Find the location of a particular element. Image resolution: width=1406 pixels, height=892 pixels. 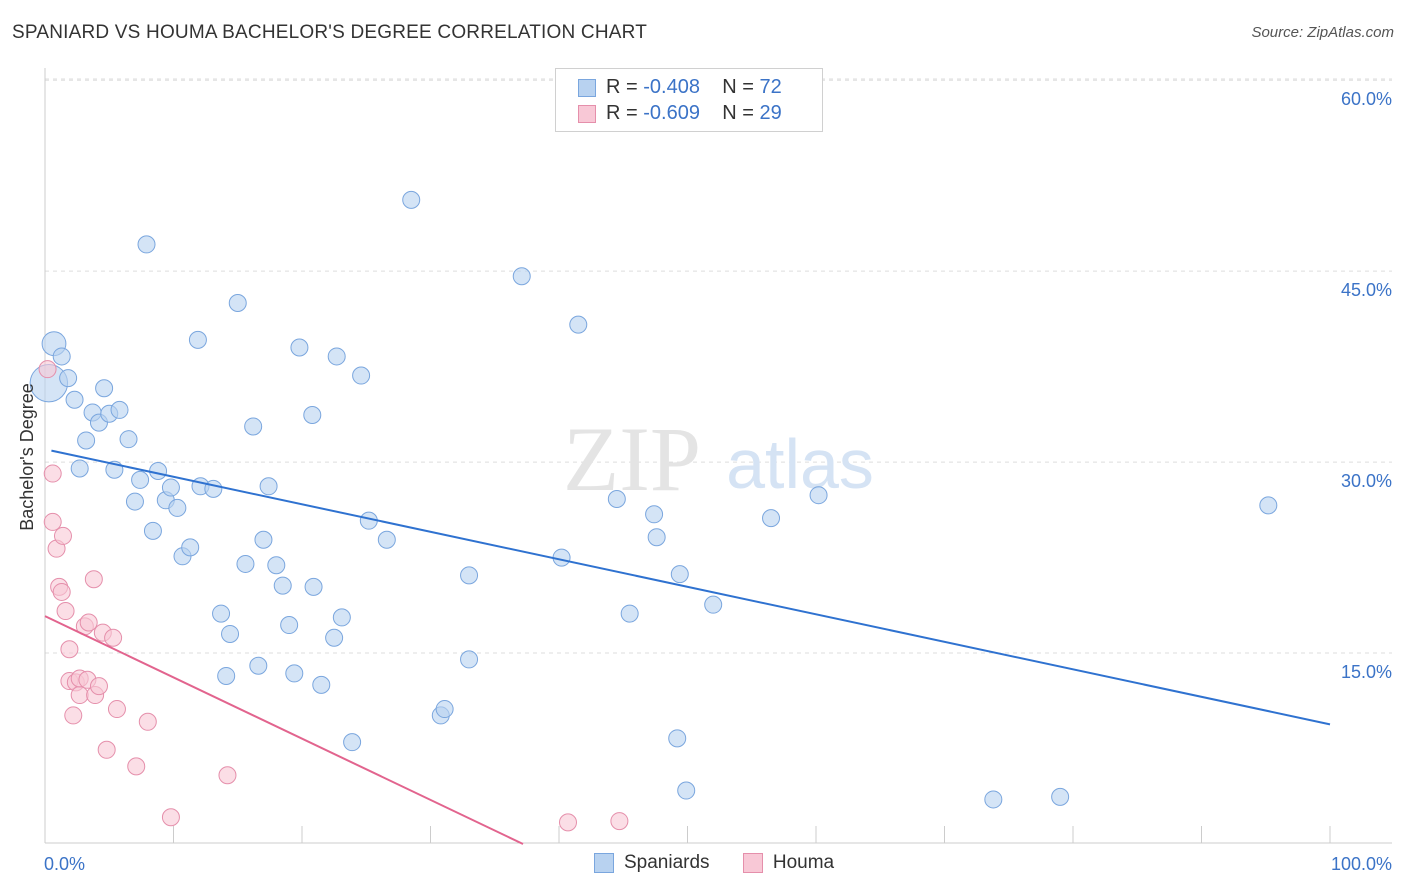

y-axis-title: Bachelor's Degree is located at coordinates (27, 457).